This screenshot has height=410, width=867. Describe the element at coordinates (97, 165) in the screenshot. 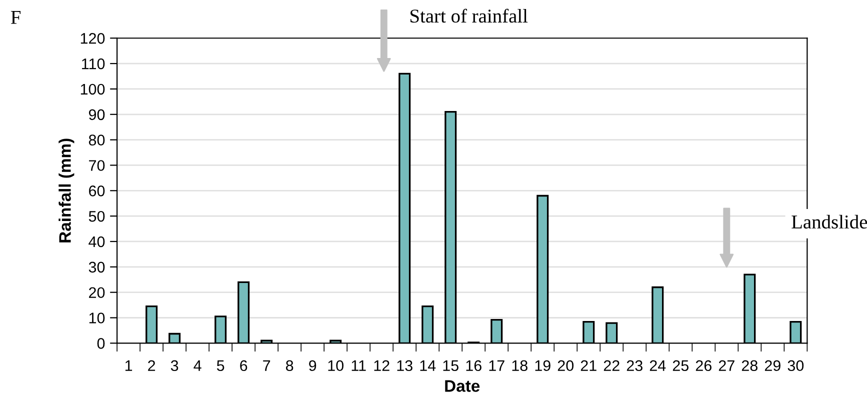

I see `y-tick-label: 70` at that location.